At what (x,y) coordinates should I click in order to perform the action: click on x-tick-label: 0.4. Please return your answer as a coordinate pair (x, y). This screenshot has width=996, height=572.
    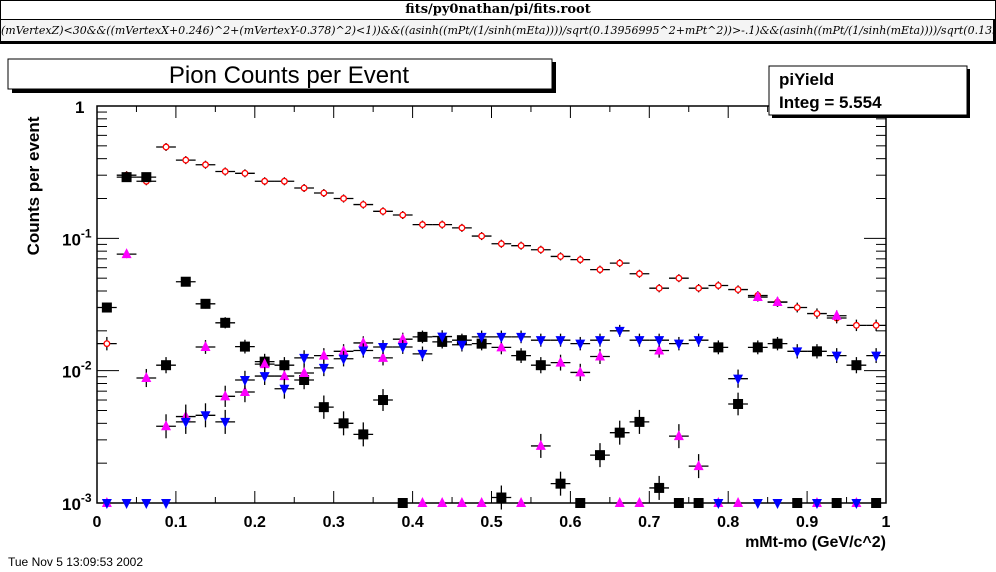
    Looking at the image, I should click on (412, 522).